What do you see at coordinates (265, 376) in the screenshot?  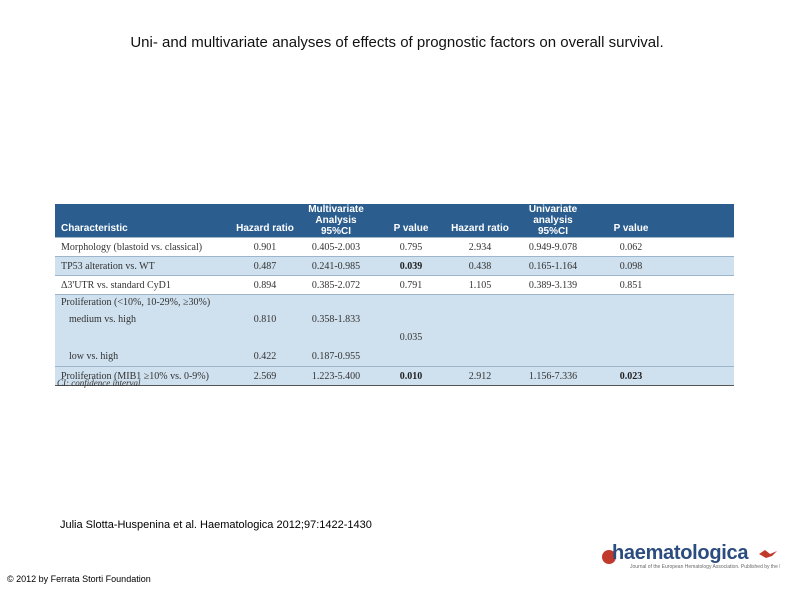 I see `multivariate-hr: 2.569` at bounding box center [265, 376].